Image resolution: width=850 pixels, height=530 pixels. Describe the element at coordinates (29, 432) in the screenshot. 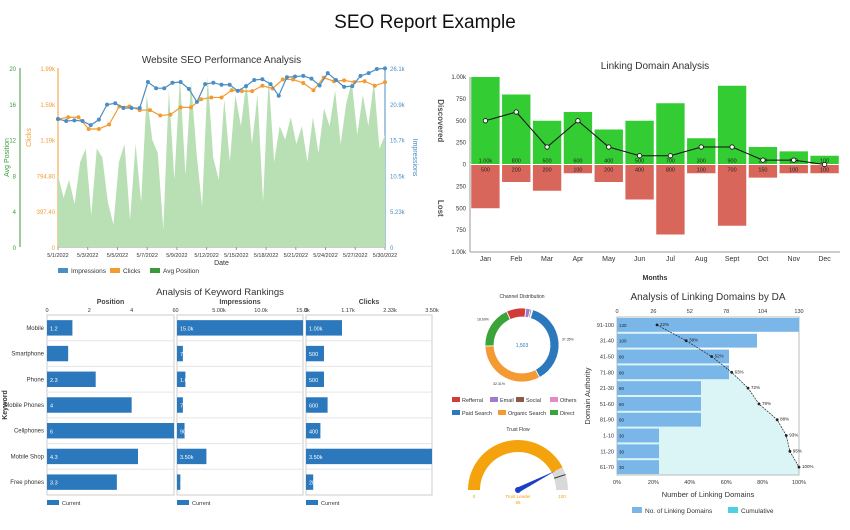

I see `keyword-label: Cellphones` at that location.